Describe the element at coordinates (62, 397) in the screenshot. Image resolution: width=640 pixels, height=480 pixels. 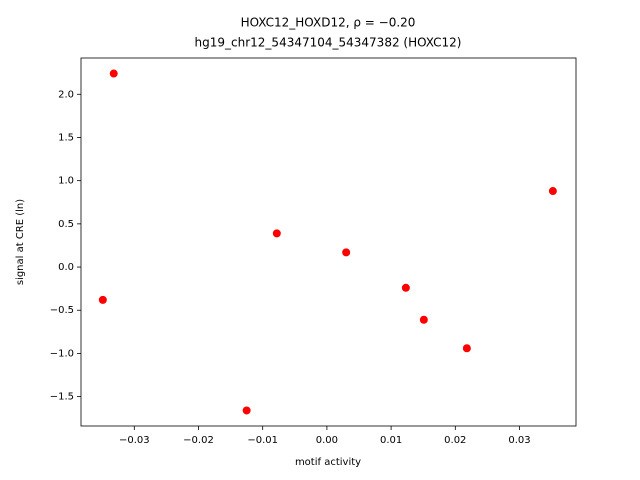
I see `y-tick-label: −1.5` at that location.